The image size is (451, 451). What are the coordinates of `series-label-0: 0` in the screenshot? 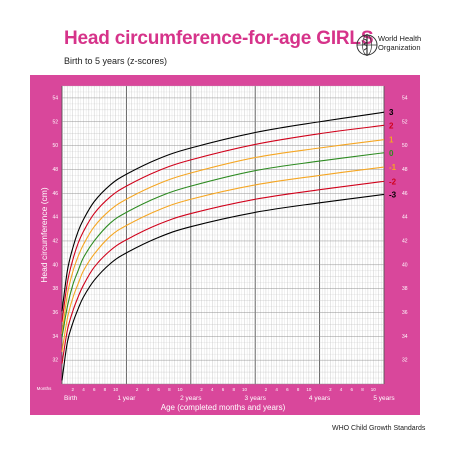 It's located at (391, 153).